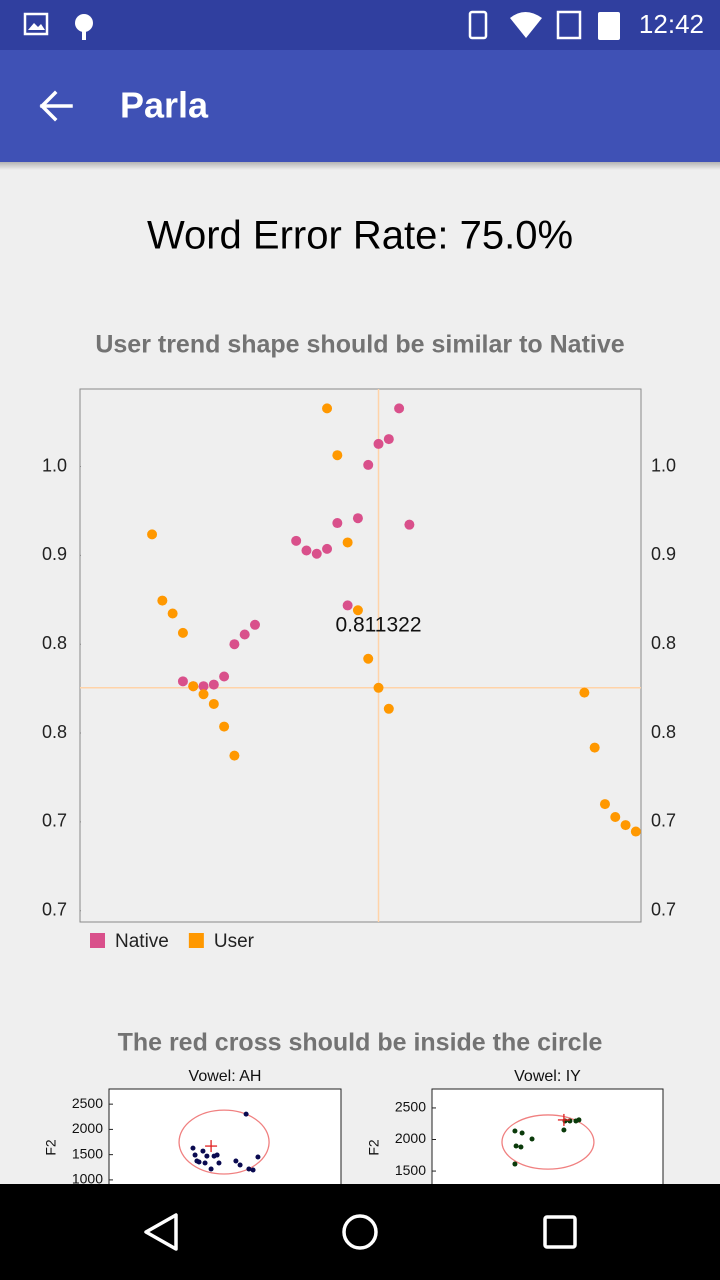  I want to click on nav-home, so click(360, 1232).